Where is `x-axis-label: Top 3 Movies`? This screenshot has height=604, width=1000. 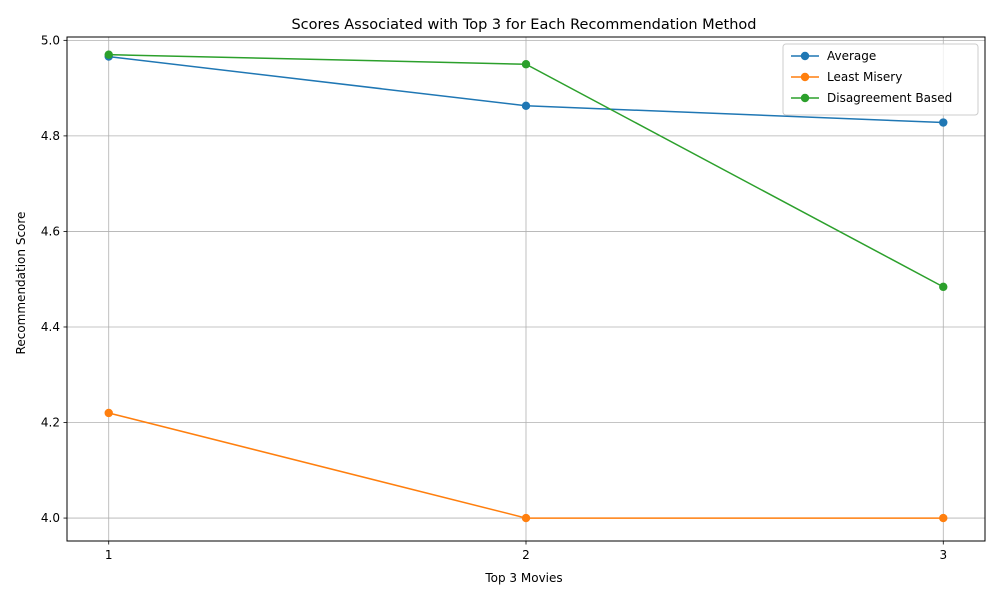
x-axis-label: Top 3 Movies is located at coordinates (523, 578).